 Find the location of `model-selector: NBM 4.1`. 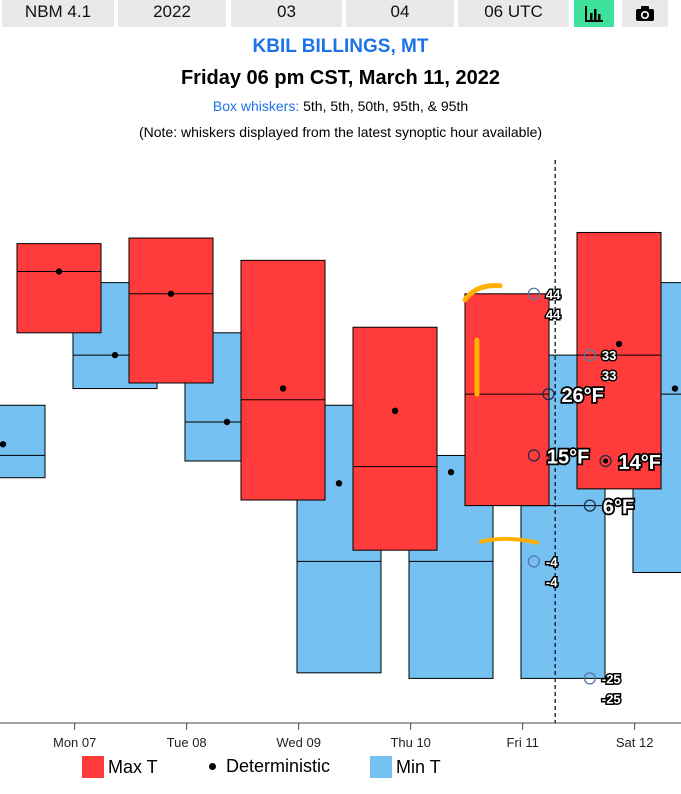

model-selector: NBM 4.1 is located at coordinates (58, 13).